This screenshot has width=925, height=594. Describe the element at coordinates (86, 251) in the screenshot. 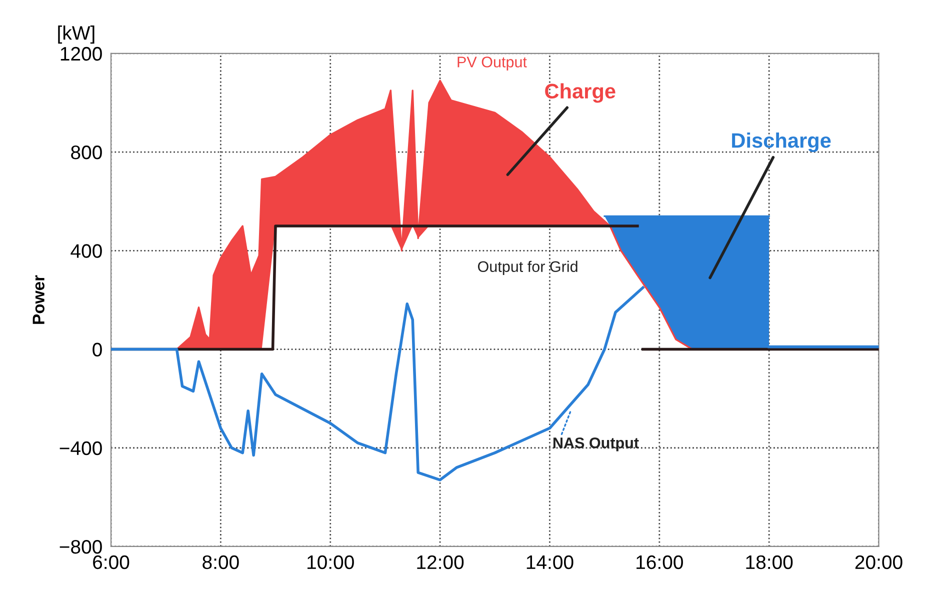

I see `y-tick-label: 400` at that location.